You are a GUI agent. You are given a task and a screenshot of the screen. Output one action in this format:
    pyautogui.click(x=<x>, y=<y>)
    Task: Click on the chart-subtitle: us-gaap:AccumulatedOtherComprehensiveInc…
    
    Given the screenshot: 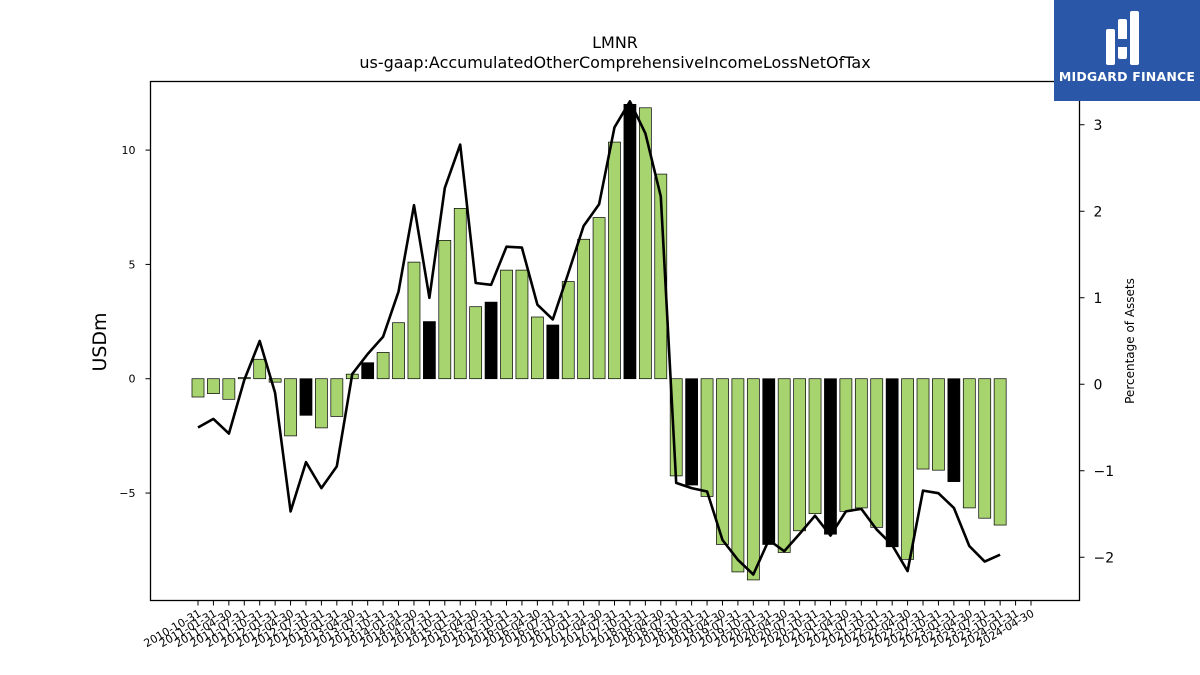 What is the action you would take?
    pyautogui.click(x=614, y=62)
    